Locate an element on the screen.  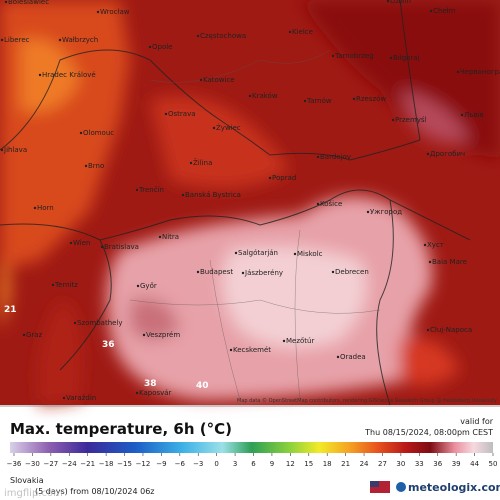
city-label: Львів is located at coordinates (474, 115).